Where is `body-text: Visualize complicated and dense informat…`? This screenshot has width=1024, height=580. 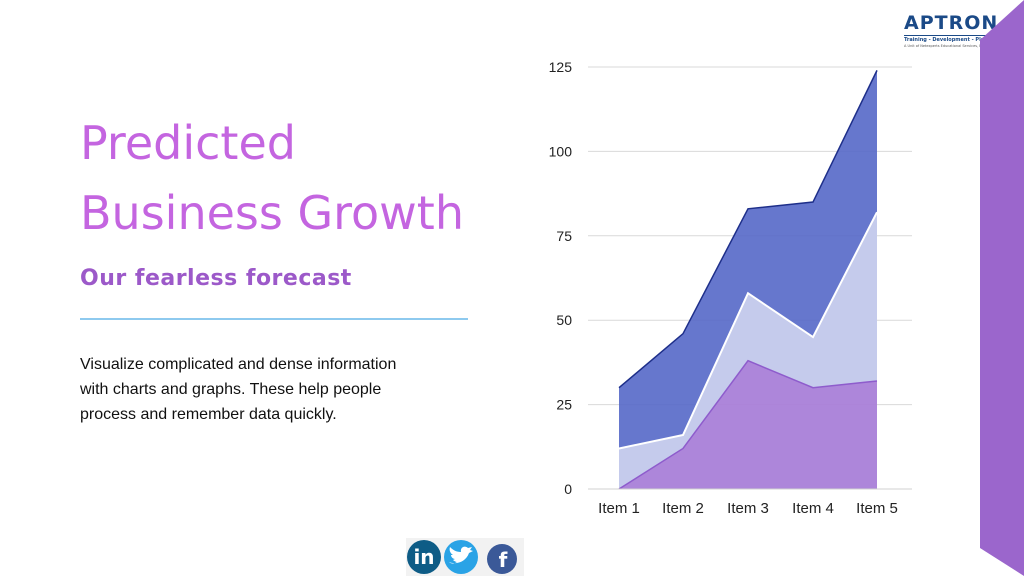 body-text: Visualize complicated and dense informat… is located at coordinates (270, 389).